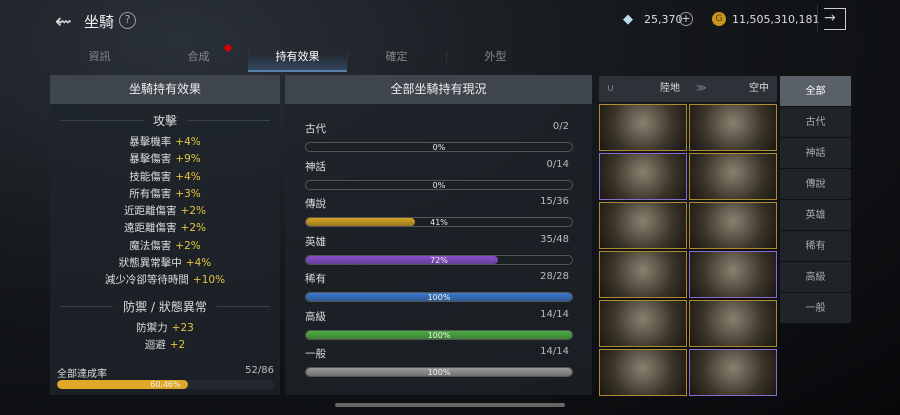 Image resolution: width=900 pixels, height=415 pixels. What do you see at coordinates (165, 89) in the screenshot?
I see `panel-title: 坐騎持有效果` at bounding box center [165, 89].